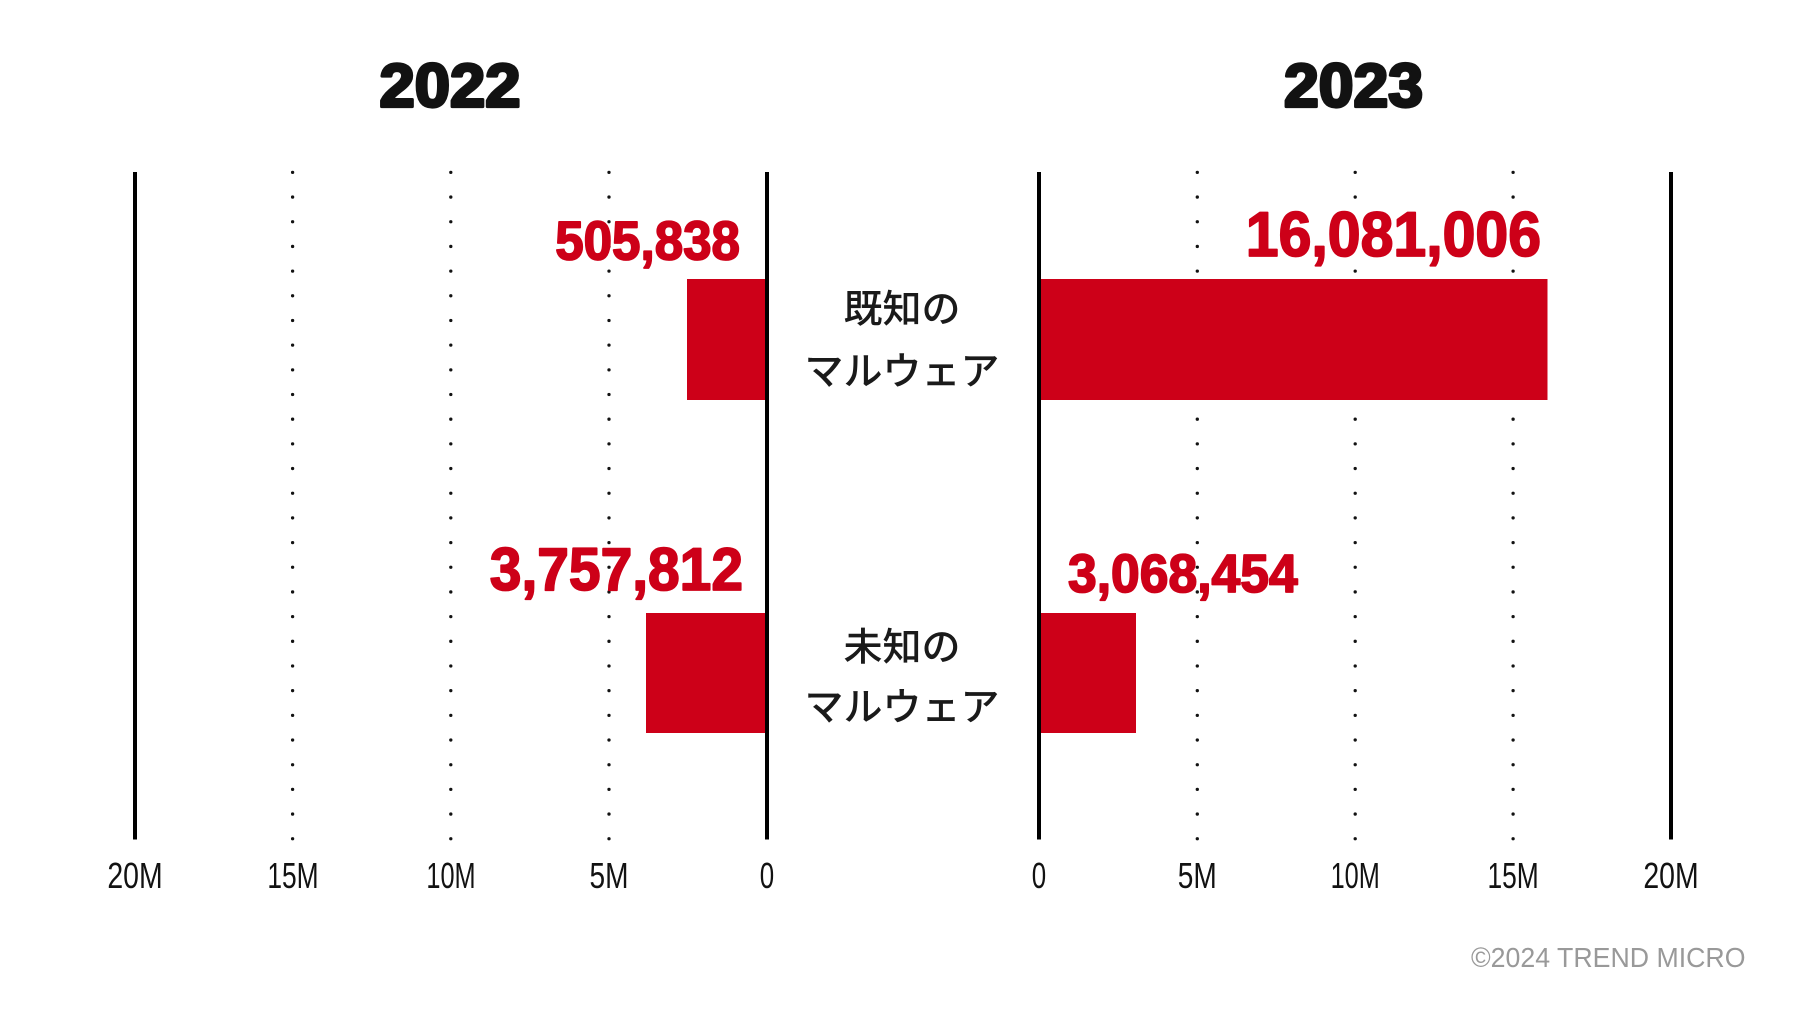  Describe the element at coordinates (1608, 957) in the screenshot. I see `svg-text: ©2024 TREND MICRO` at that location.